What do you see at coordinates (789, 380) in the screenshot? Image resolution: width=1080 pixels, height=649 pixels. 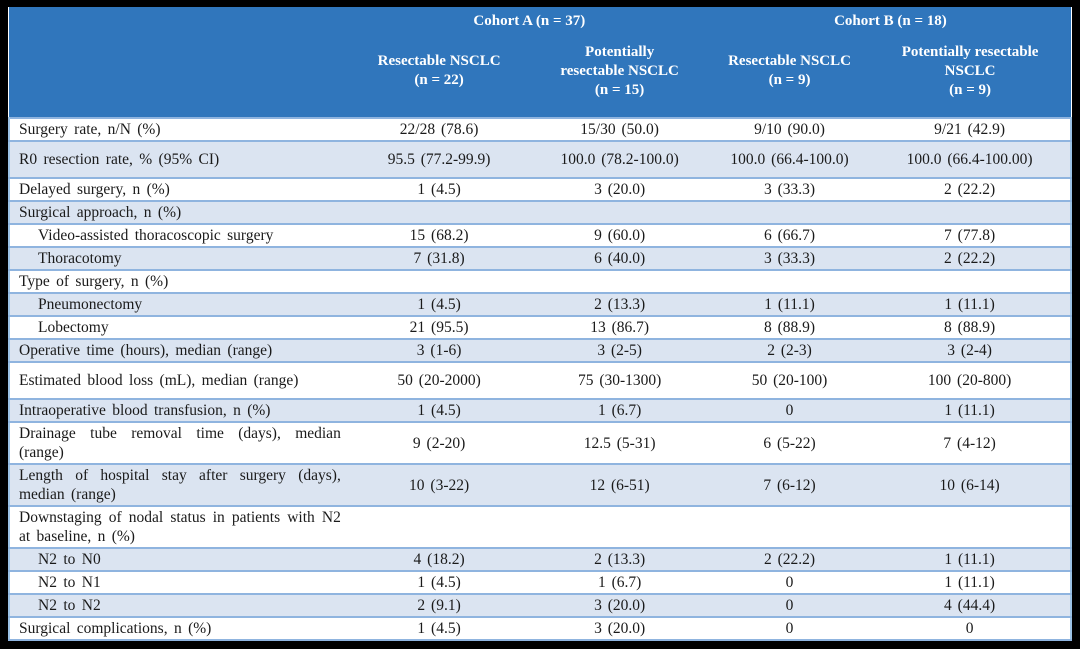 I see `row-value: 50 (20-100)` at bounding box center [789, 380].